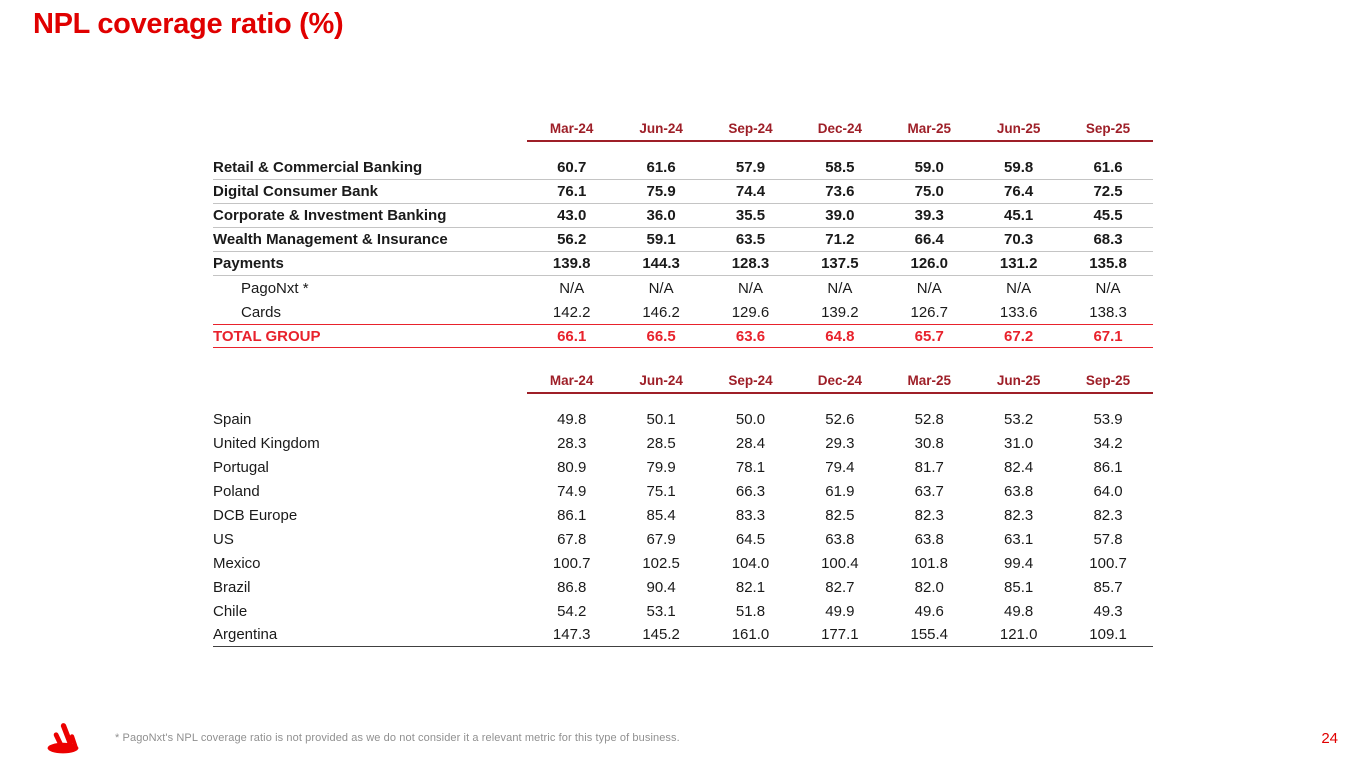 This screenshot has height=768, width=1365. Describe the element at coordinates (572, 167) in the screenshot. I see `value-cell: 60.7` at that location.